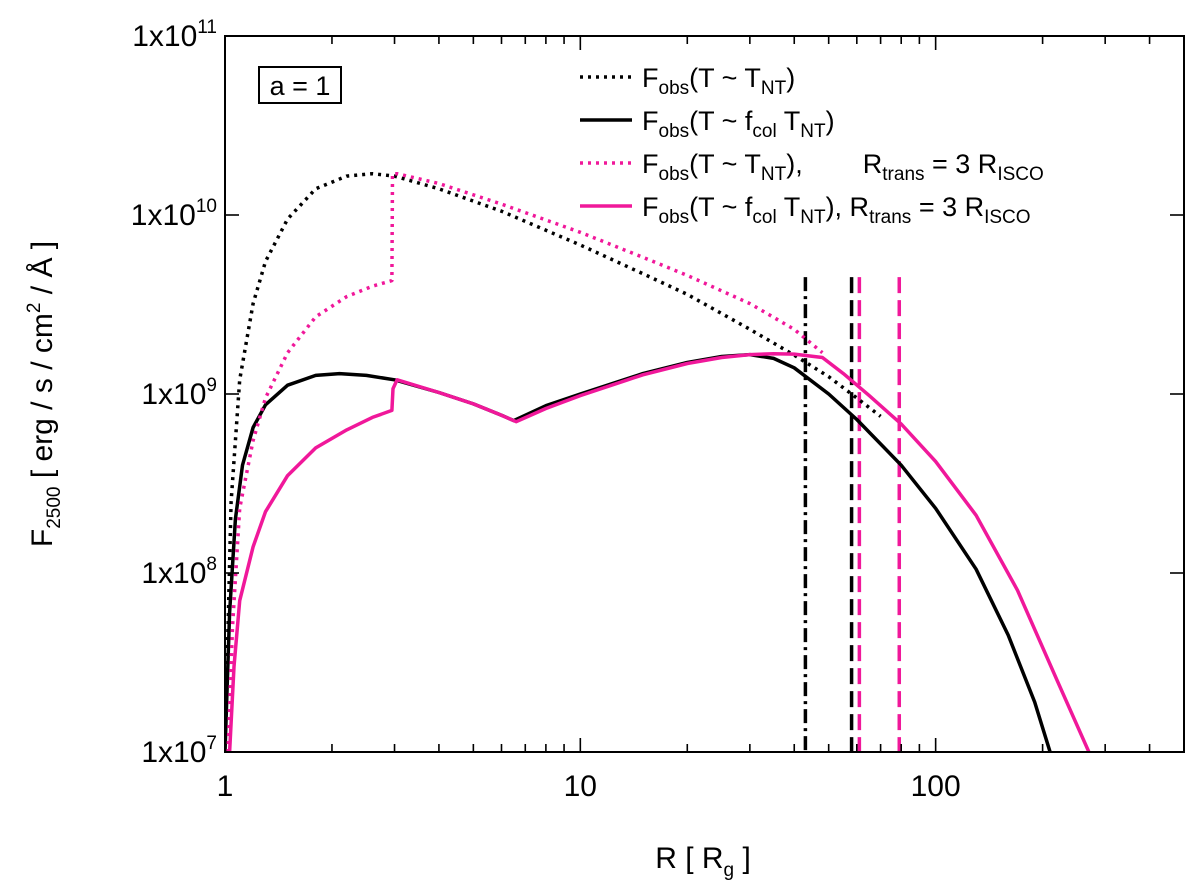  I want to click on y-tick-label-4: 1x10¹⁰, so click(174, 214).